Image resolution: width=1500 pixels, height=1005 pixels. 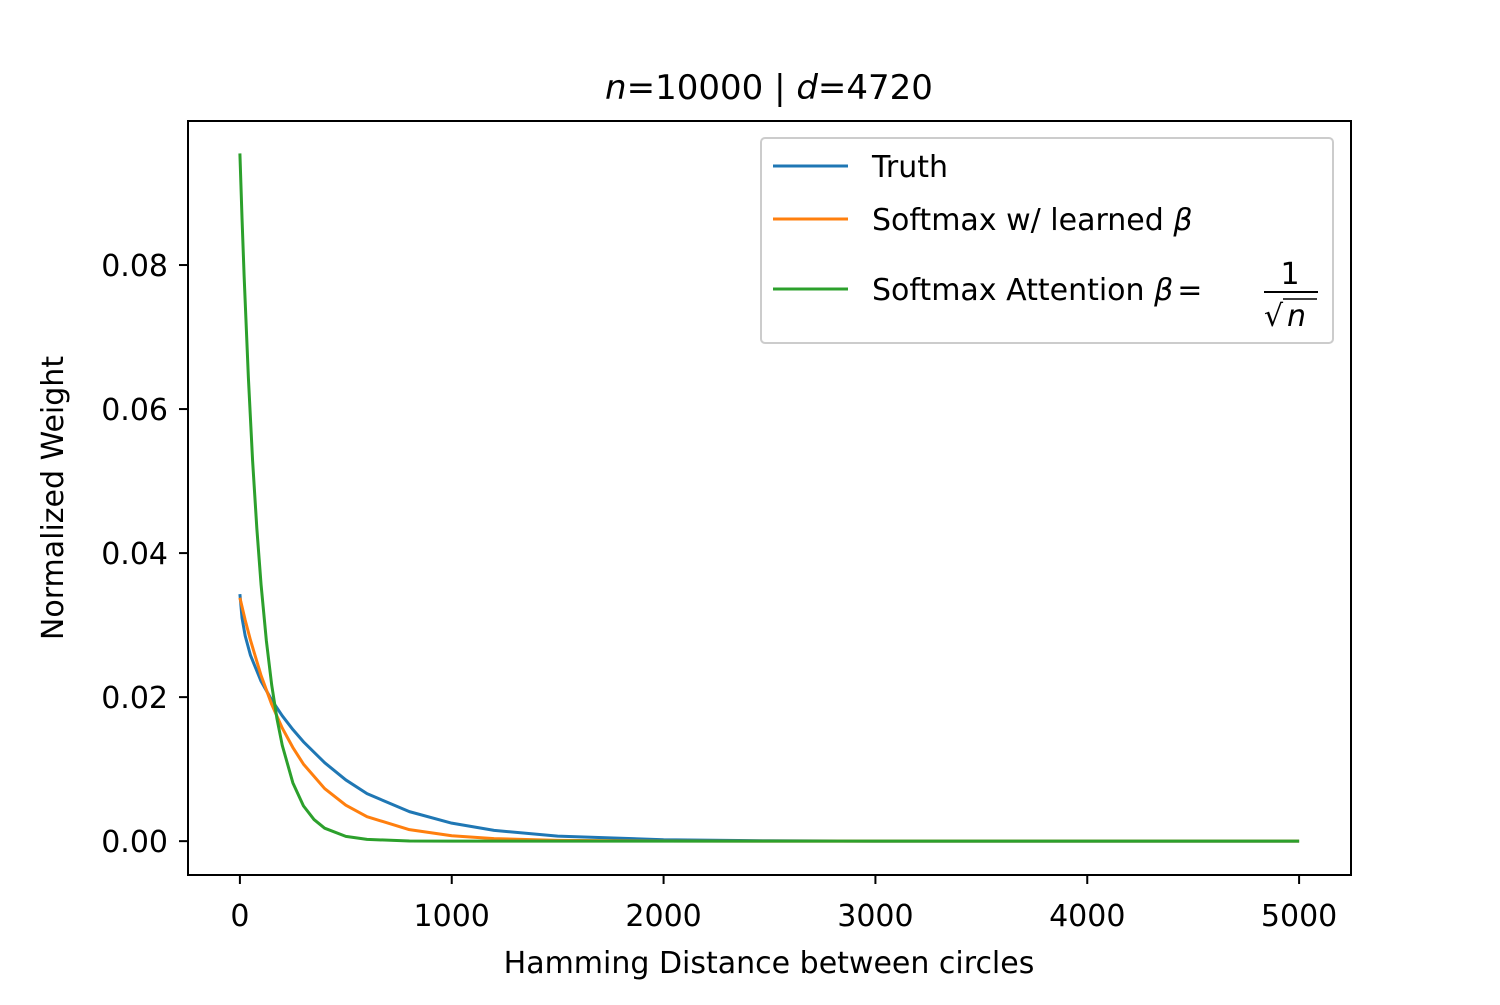 What do you see at coordinates (1182, 220) in the screenshot?
I see `legend-beta-symbol: β` at bounding box center [1182, 220].